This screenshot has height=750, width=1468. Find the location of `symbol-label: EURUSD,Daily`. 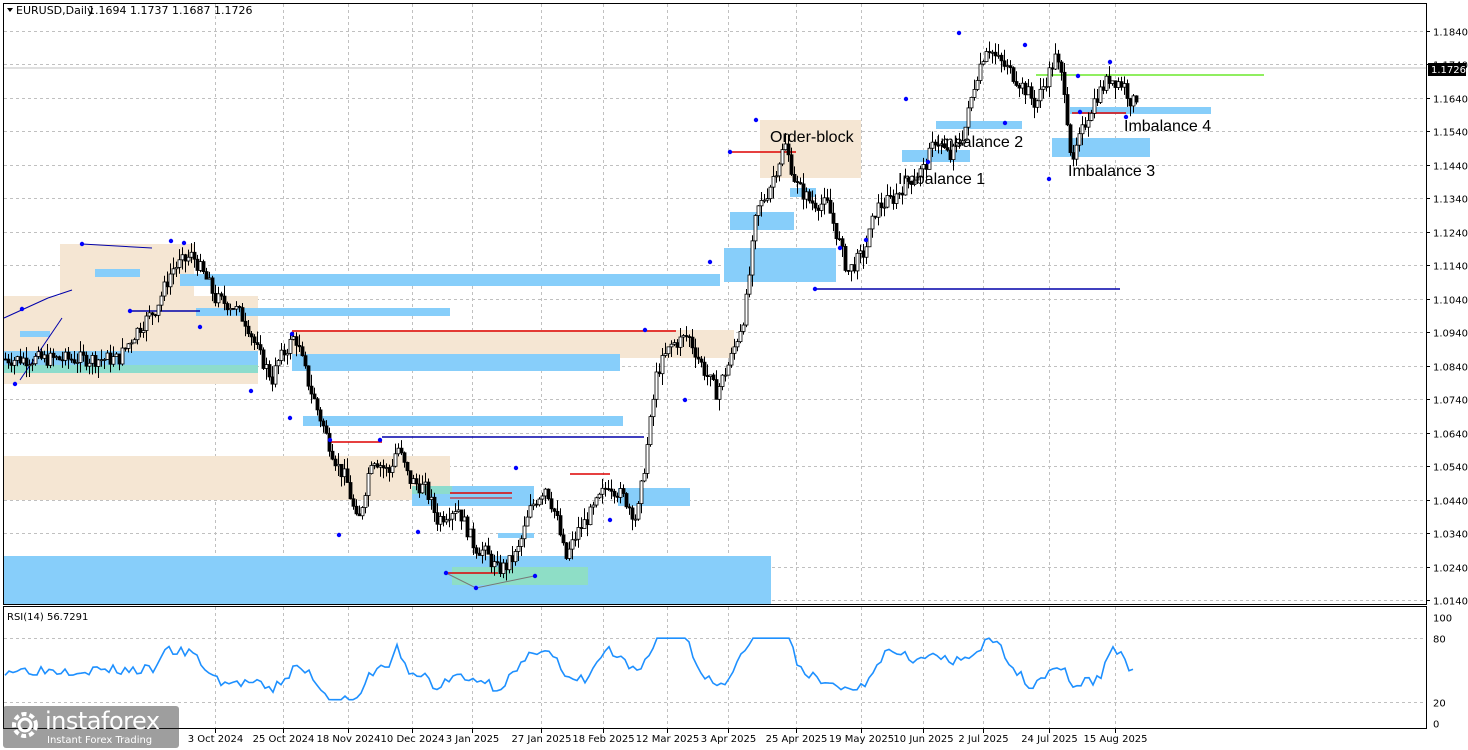

symbol-label: EURUSD,Daily is located at coordinates (55, 10).